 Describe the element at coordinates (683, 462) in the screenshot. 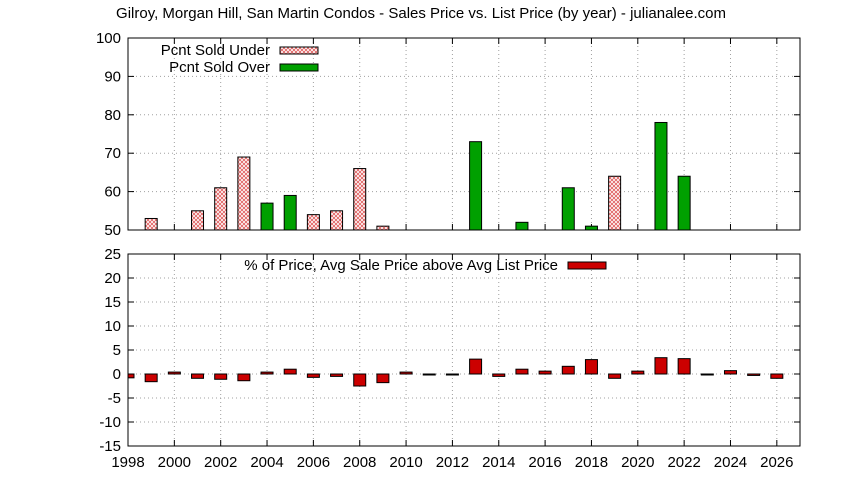

I see `x-tick-label: 2022` at that location.